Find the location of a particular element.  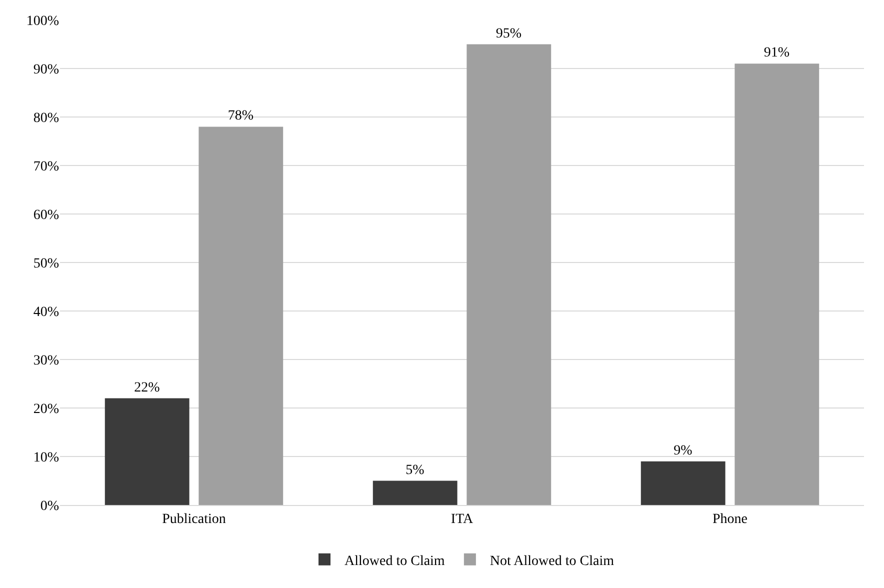

data-label: 95% is located at coordinates (509, 34).